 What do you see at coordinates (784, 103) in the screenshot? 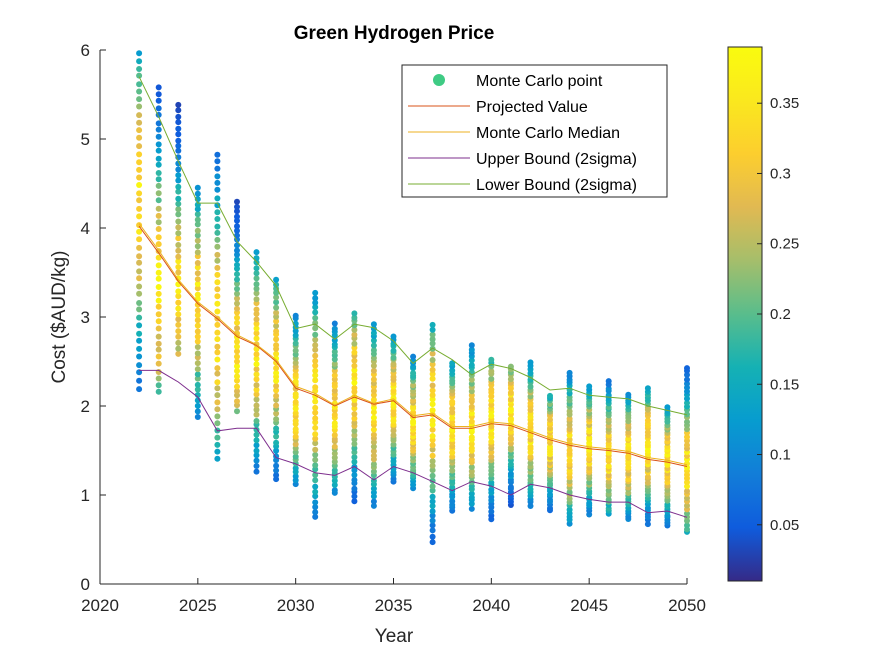
I see `colorbar-tick-label: 0.35` at bounding box center [784, 103].